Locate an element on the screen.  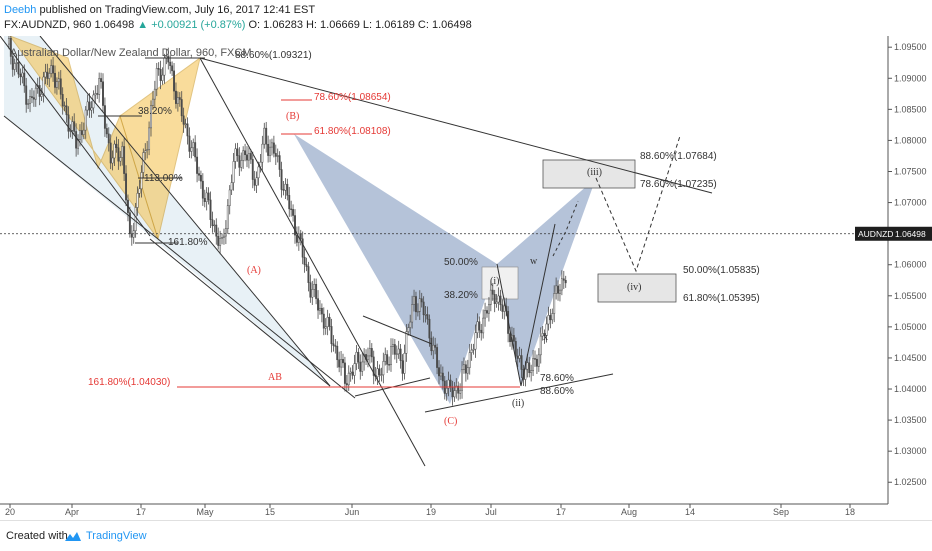
symbol-price: FX:AUDNZD, 960 1.06498 is located at coordinates (69, 25).